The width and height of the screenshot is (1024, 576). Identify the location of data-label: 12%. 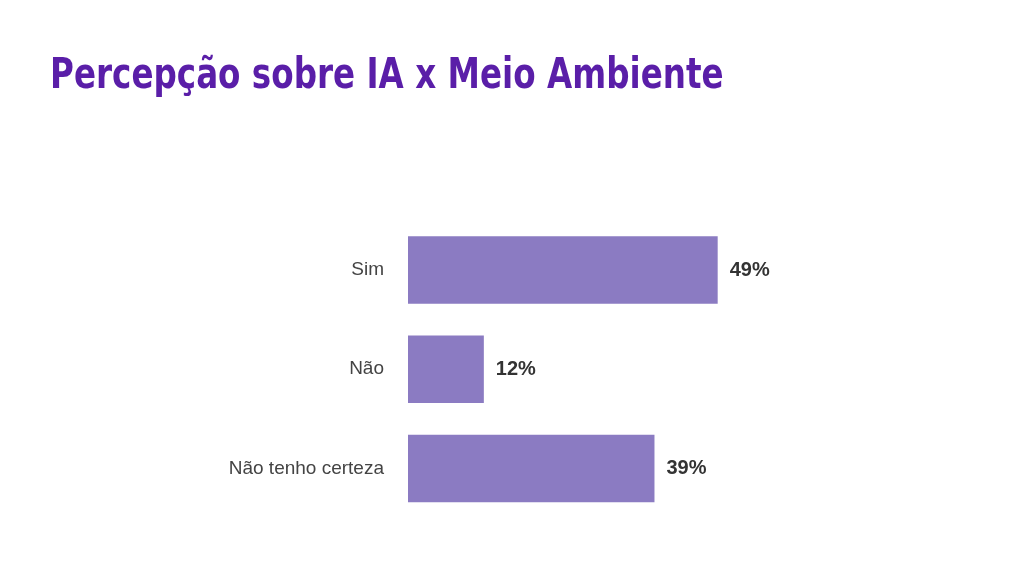
(516, 367).